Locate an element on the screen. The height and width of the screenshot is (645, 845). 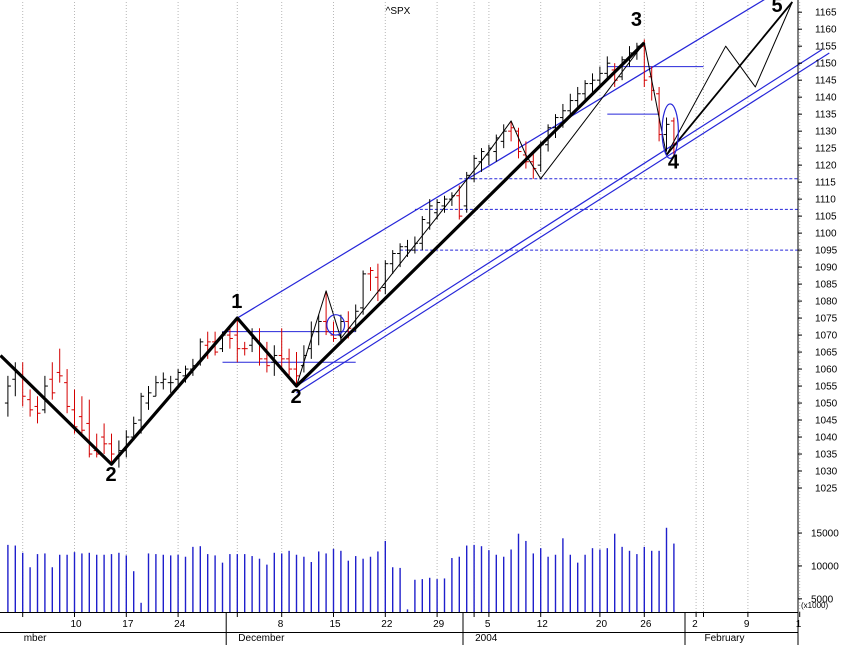
wave-label: 5 is located at coordinates (777, 8).